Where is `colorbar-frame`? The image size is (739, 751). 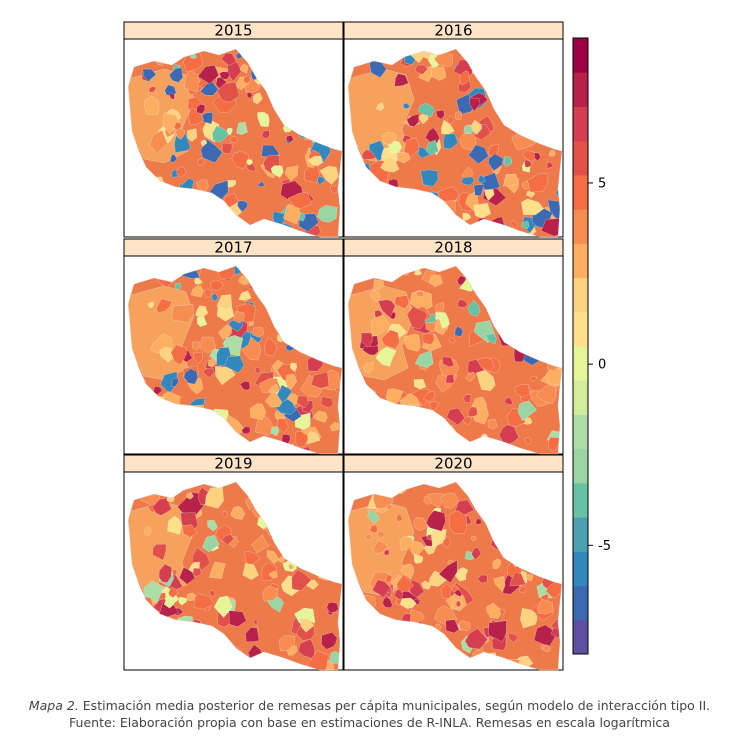
colorbar-frame is located at coordinates (580, 346).